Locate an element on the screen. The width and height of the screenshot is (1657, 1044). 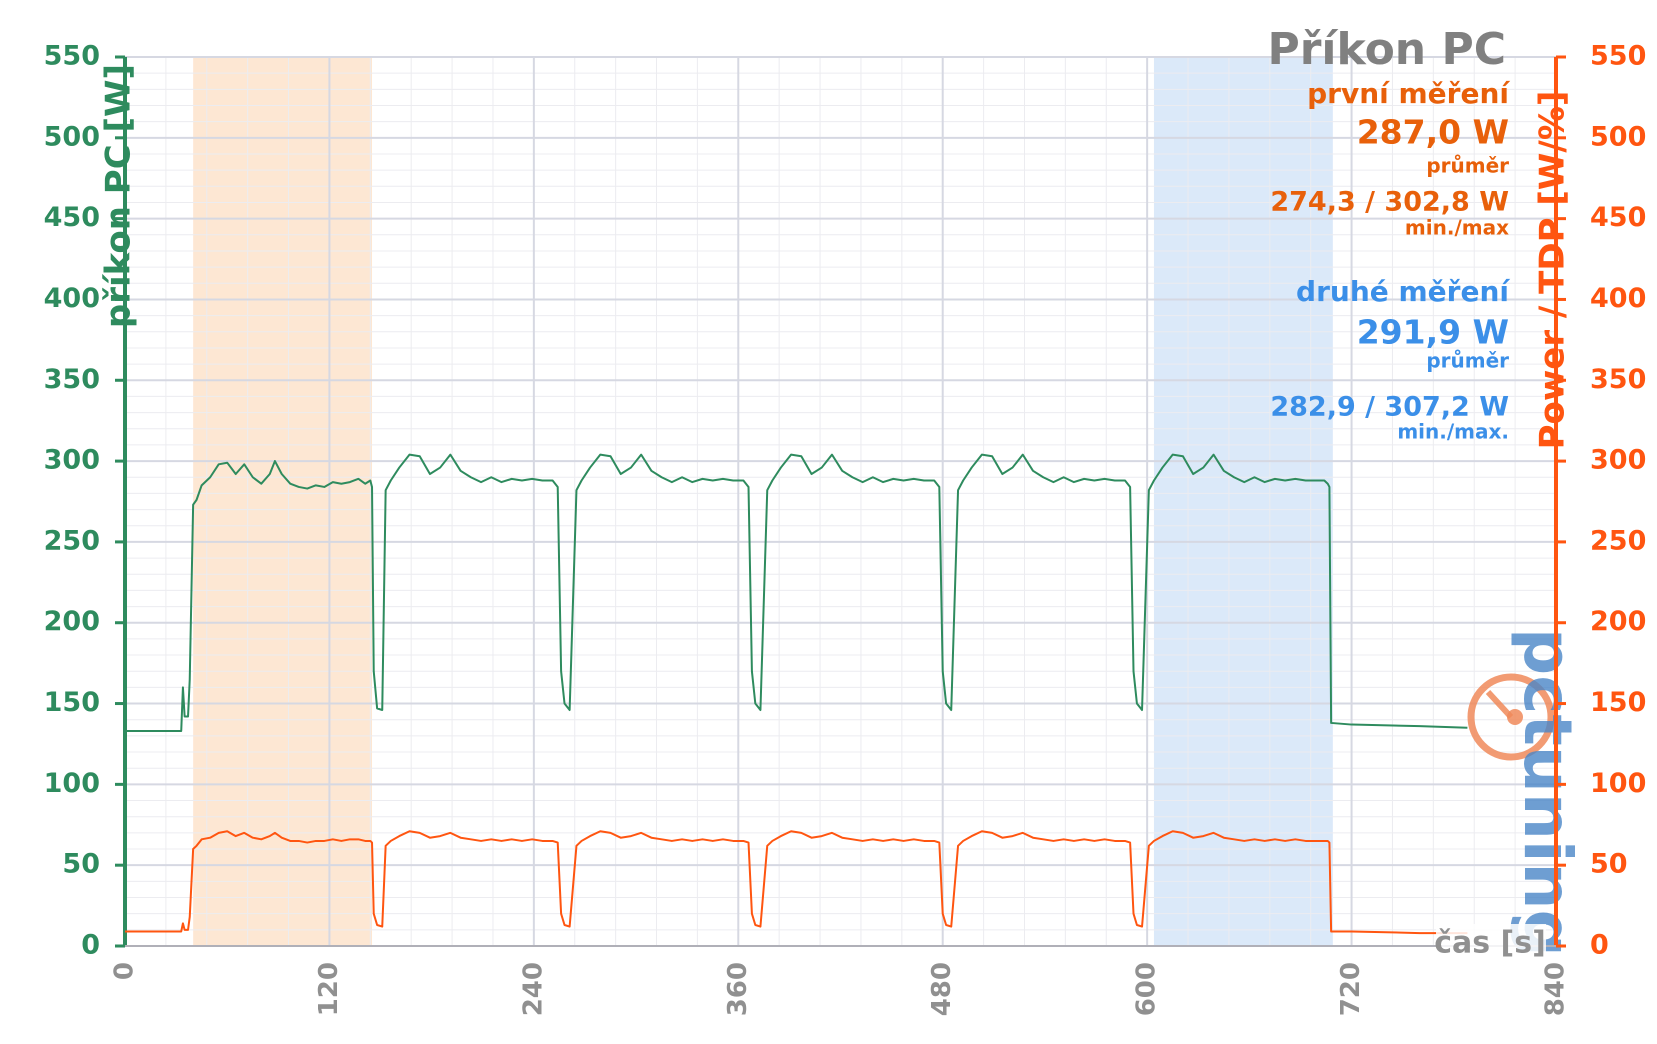
annotation: první měření is located at coordinates (1408, 93).